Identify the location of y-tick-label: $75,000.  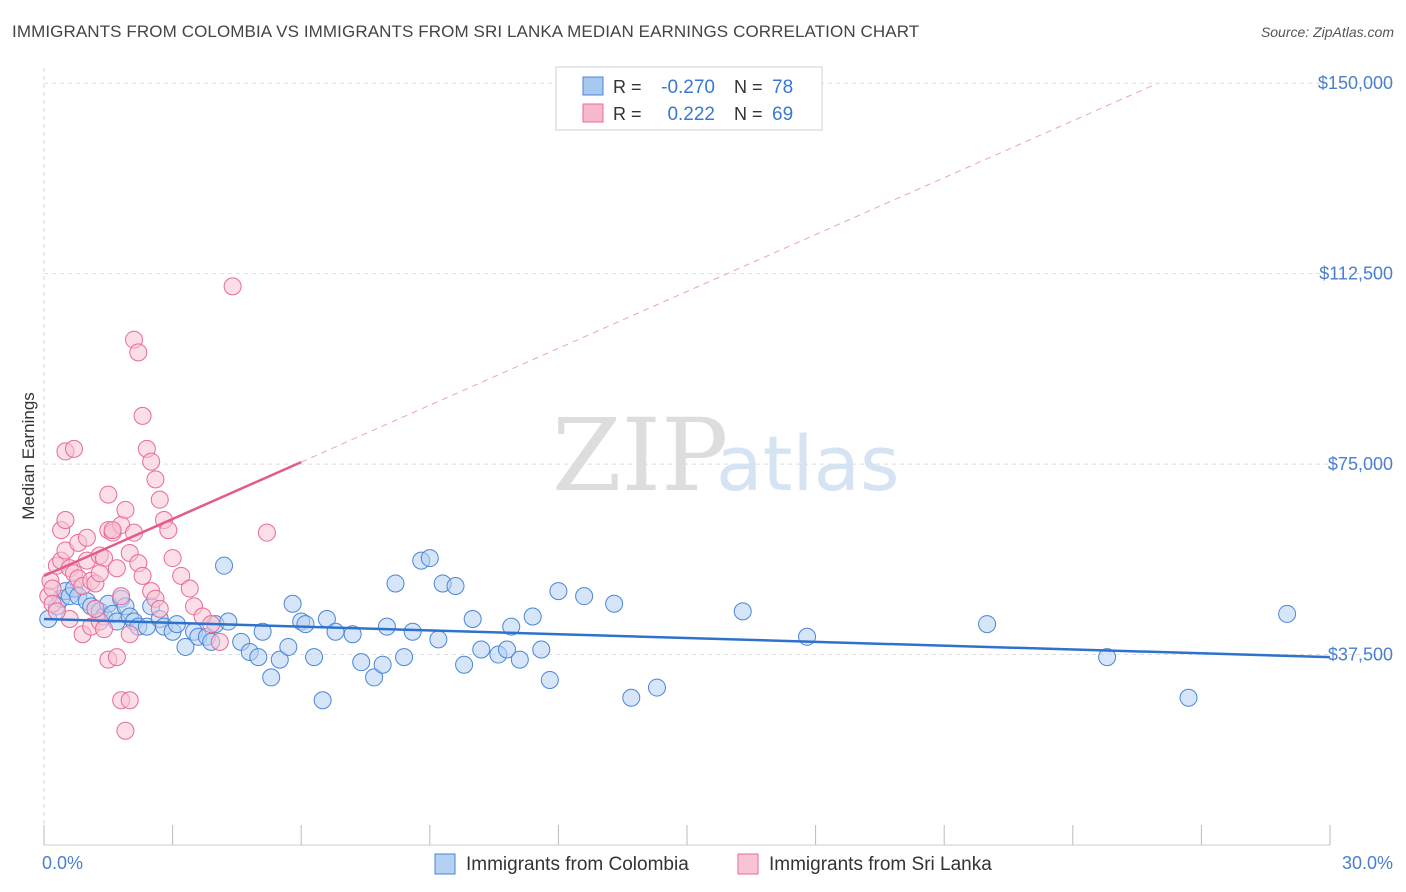
(1360, 464).